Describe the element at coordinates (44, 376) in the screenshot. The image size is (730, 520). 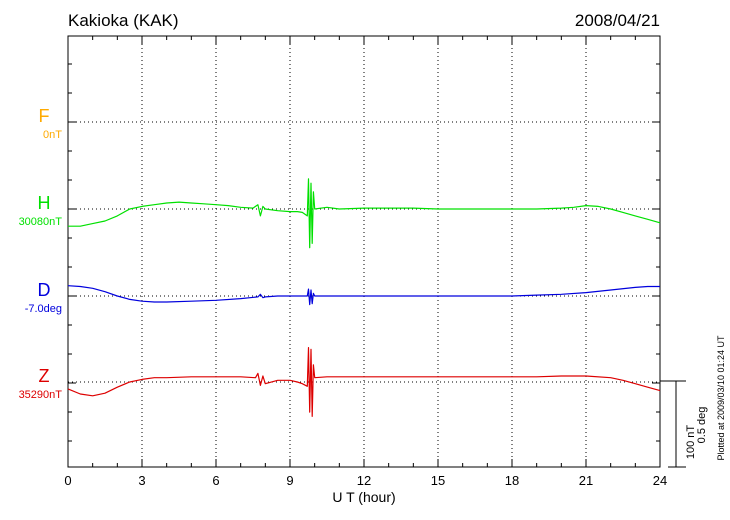
I see `series-name-z: Z` at that location.